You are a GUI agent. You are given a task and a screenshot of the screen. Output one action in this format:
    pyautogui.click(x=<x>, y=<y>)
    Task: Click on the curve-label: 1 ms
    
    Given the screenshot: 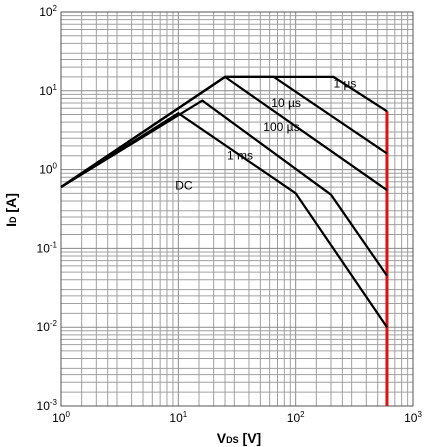 What is the action you would take?
    pyautogui.click(x=240, y=155)
    